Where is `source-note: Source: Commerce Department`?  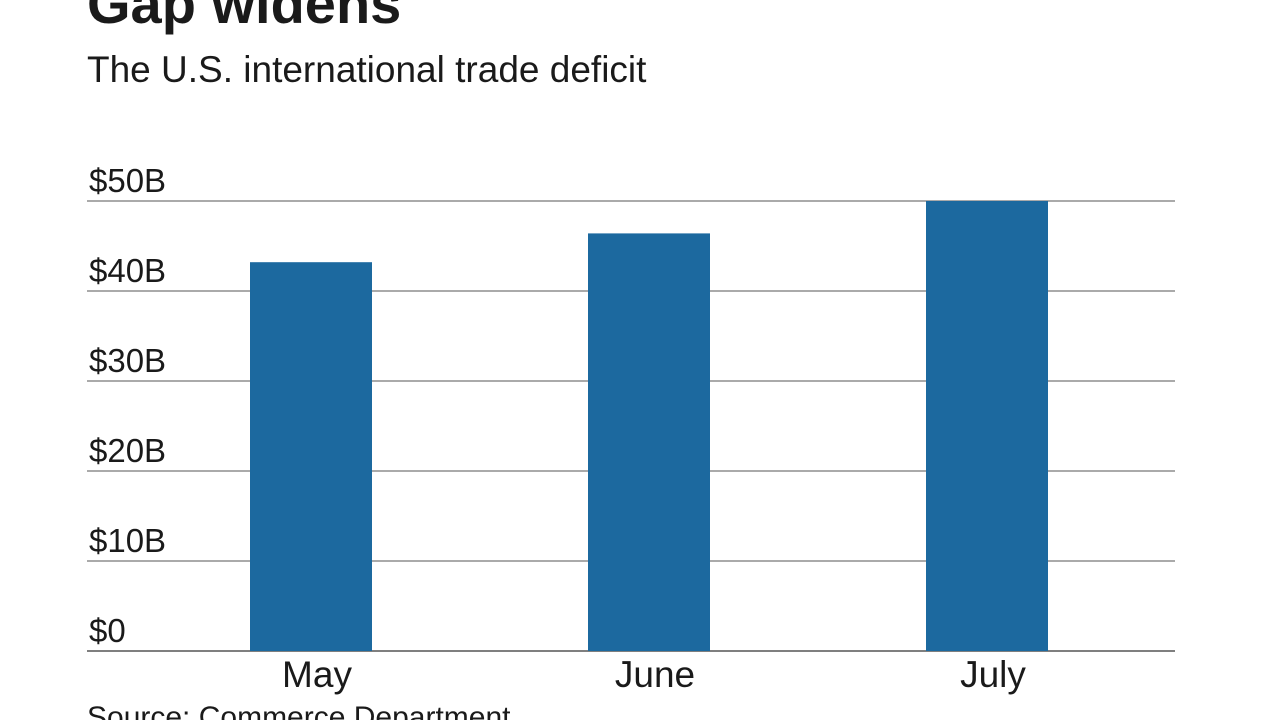
source-note: Source: Commerce Department is located at coordinates (299, 710).